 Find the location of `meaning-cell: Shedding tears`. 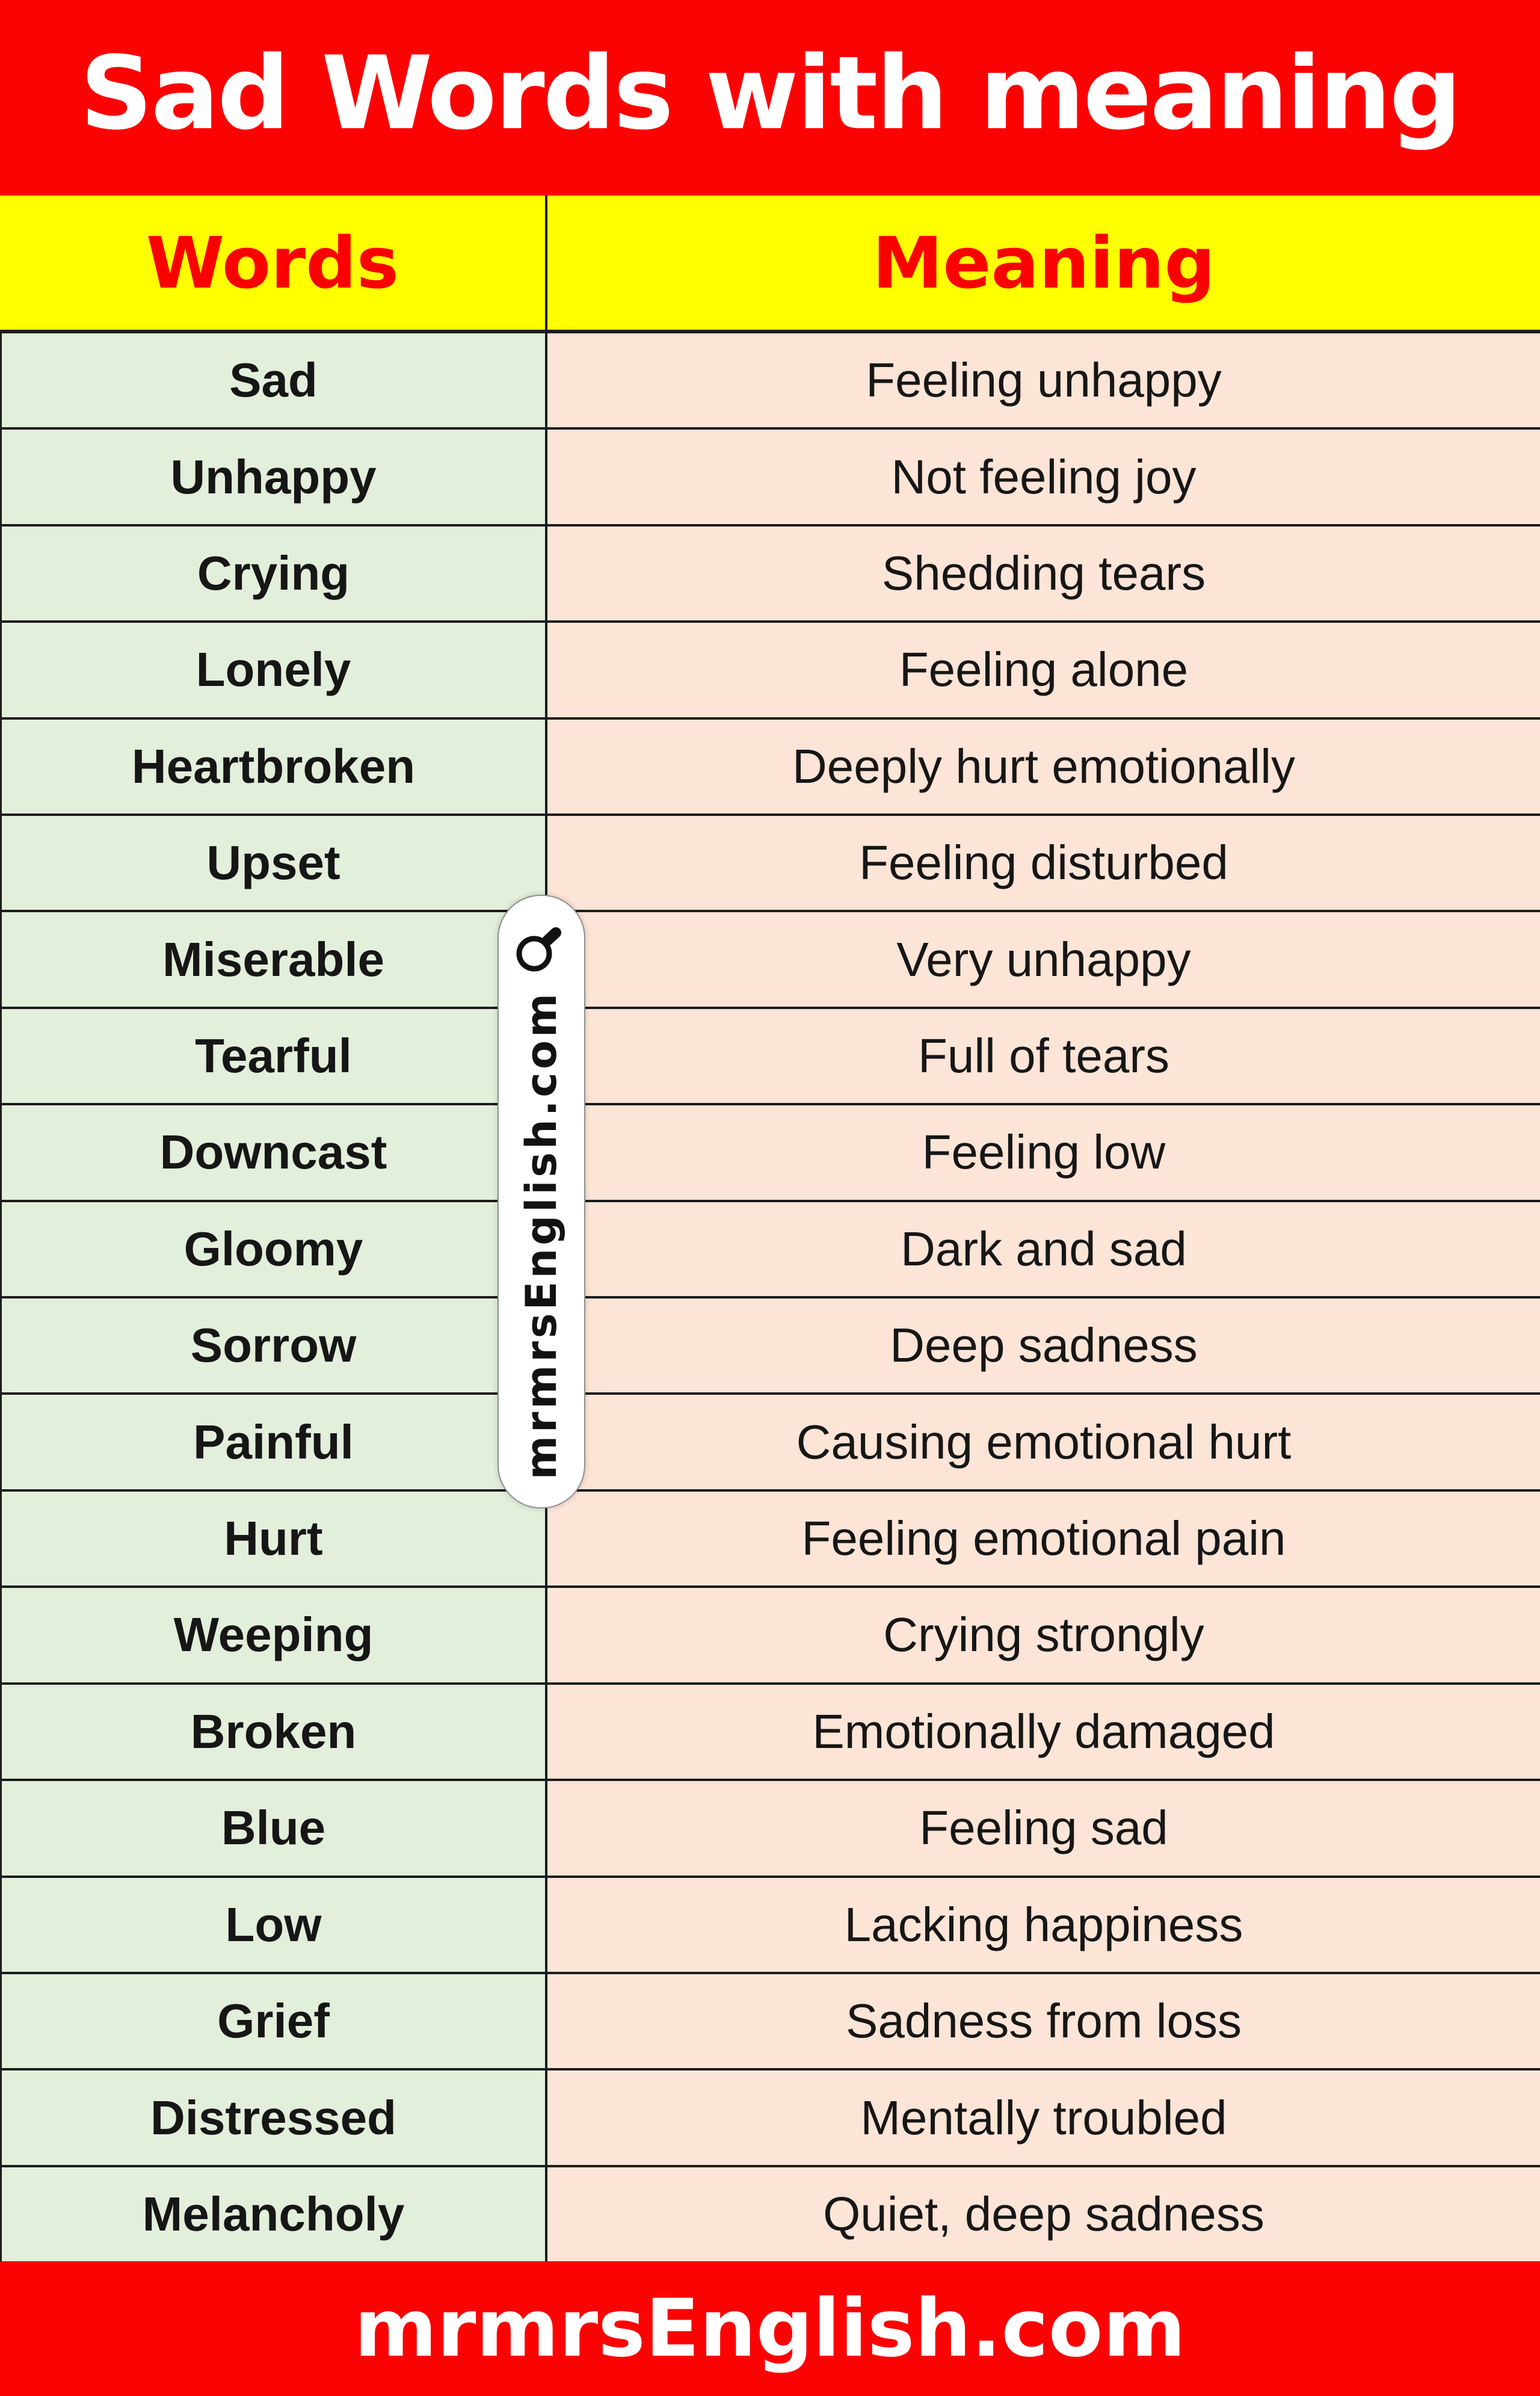

meaning-cell: Shedding tears is located at coordinates (1043, 573).